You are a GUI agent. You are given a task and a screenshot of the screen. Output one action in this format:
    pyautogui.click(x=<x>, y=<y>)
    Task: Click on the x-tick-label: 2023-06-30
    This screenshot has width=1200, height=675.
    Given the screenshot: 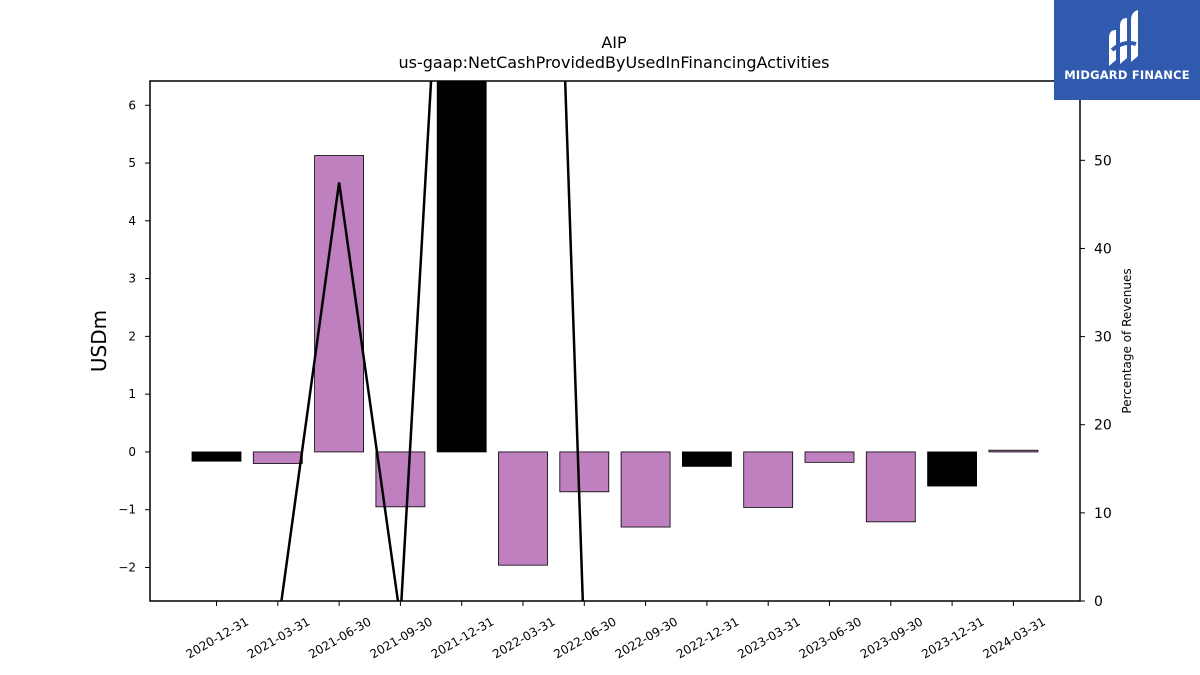 What is the action you would take?
    pyautogui.click(x=830, y=637)
    